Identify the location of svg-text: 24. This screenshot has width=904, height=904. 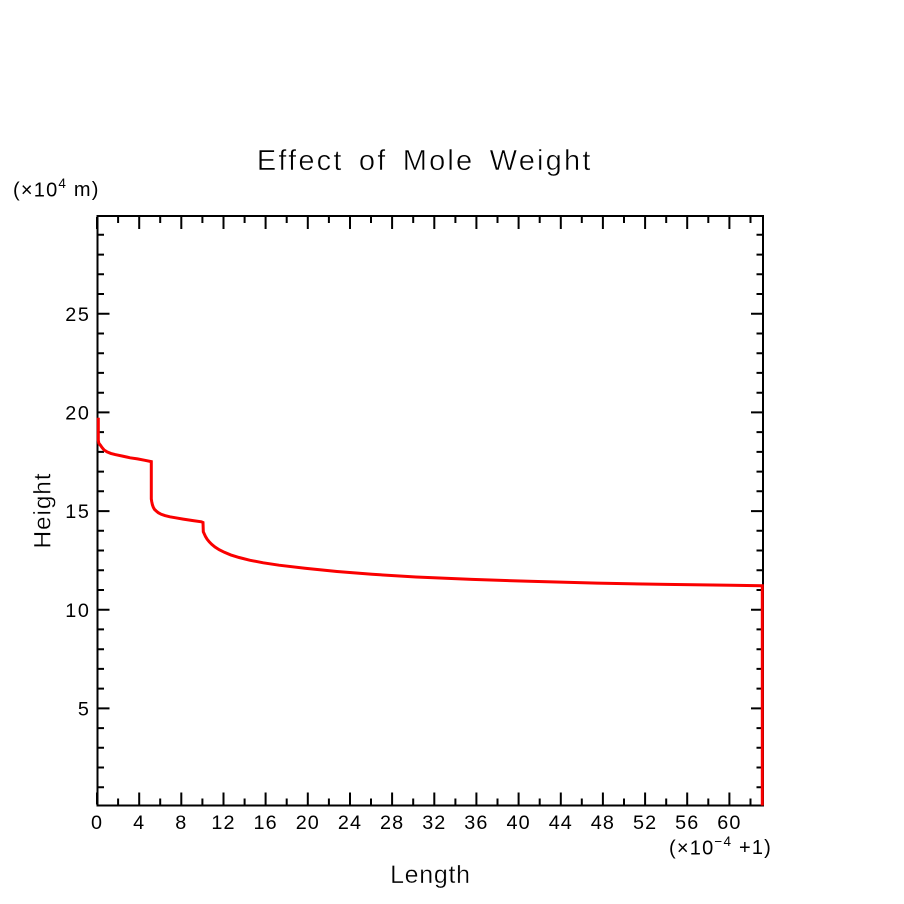
(350, 823).